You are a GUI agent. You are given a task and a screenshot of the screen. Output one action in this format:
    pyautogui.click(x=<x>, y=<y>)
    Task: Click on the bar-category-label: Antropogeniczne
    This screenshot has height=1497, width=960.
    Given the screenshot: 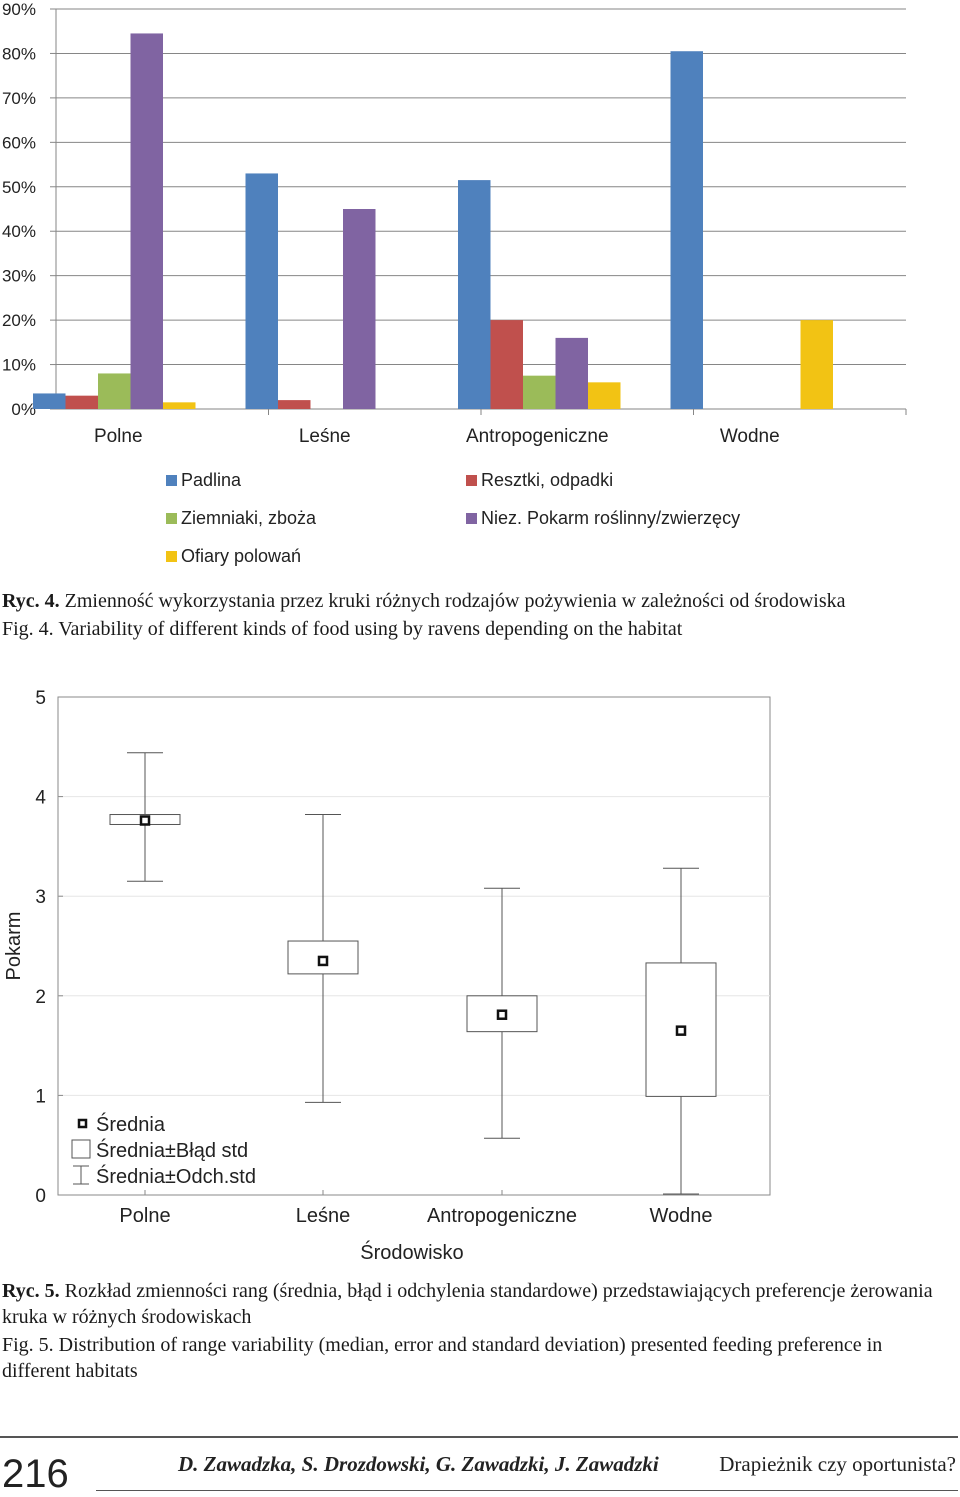 What is the action you would take?
    pyautogui.click(x=537, y=436)
    